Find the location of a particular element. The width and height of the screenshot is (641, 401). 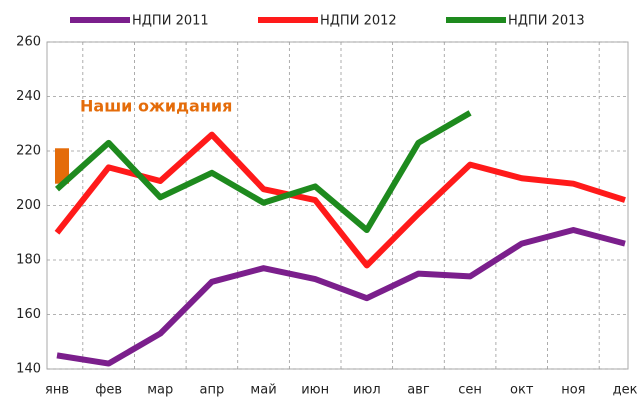

x-tick-label: авг is located at coordinates (418, 390).